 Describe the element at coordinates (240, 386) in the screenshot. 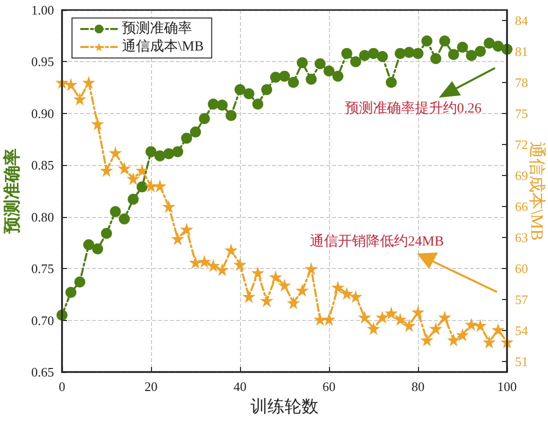

I see `x-tick-label: 40` at that location.